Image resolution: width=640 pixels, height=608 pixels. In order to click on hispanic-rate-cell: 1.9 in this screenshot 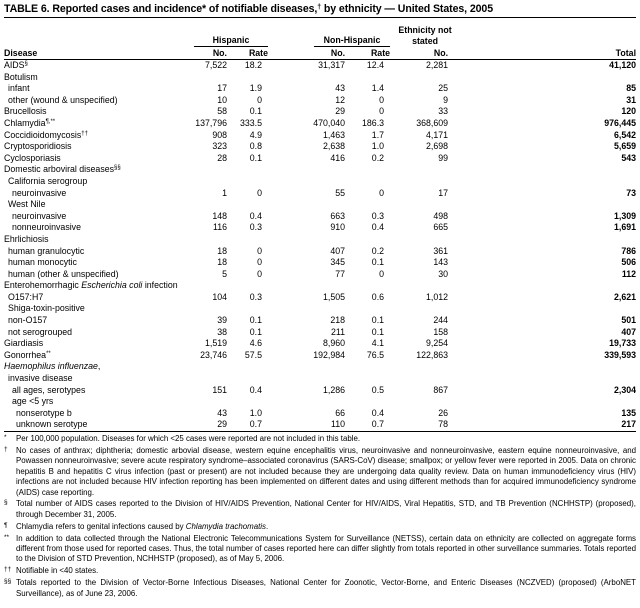, I will do `click(256, 88)`.